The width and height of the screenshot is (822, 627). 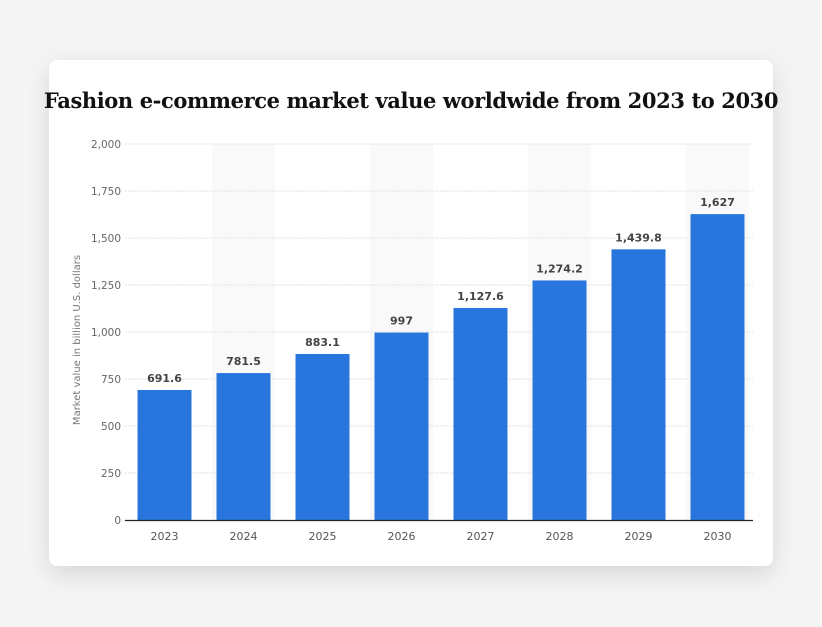 What do you see at coordinates (117, 521) in the screenshot?
I see `y-tick-label: 0` at bounding box center [117, 521].